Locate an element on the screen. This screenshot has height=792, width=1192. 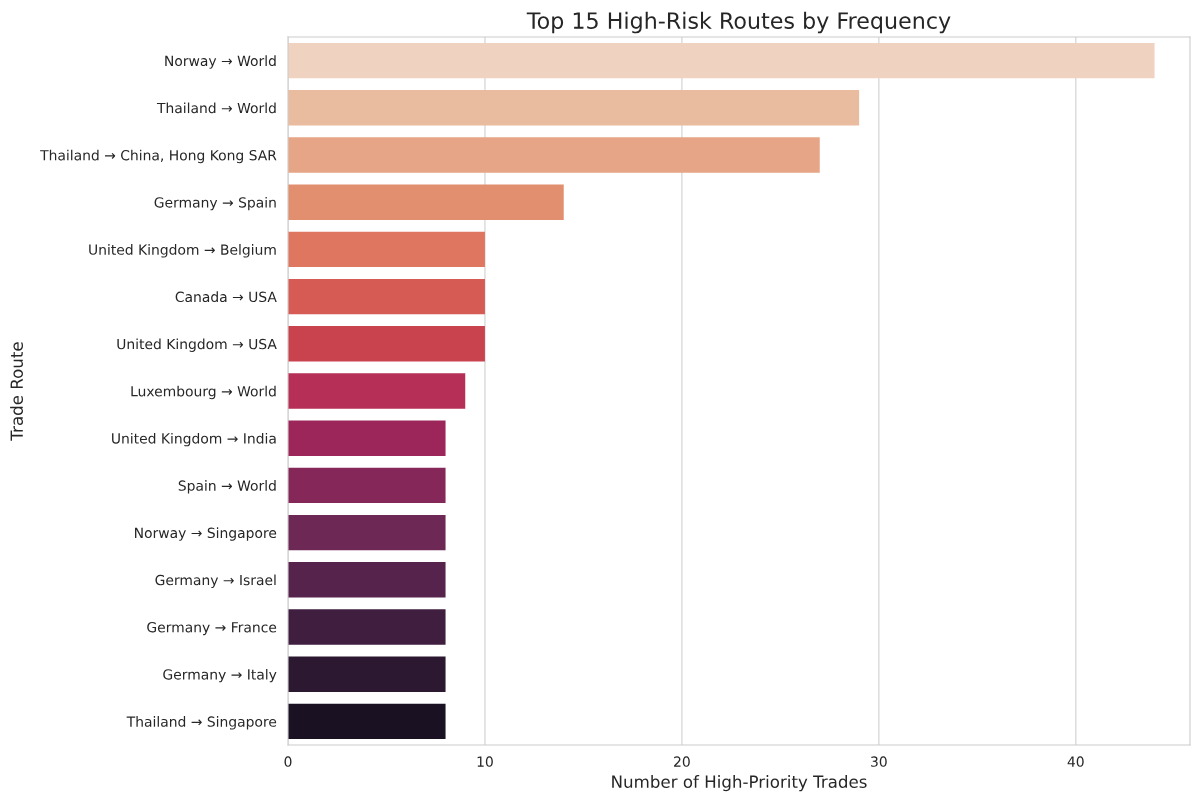
y-tick-label: Norway → Singapore is located at coordinates (206, 534).